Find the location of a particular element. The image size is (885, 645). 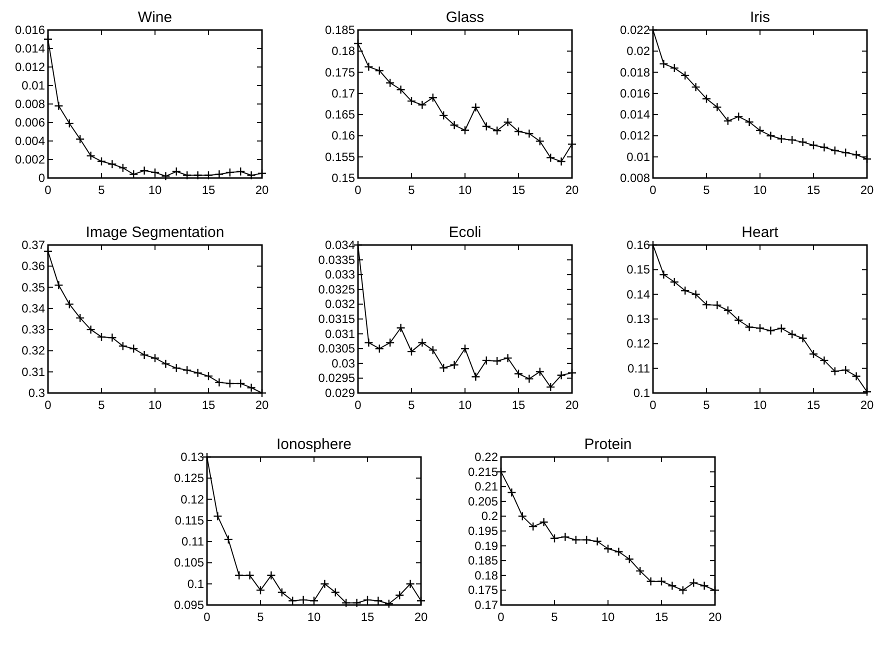

y-tick-label: 0.0325 is located at coordinates (337, 289).